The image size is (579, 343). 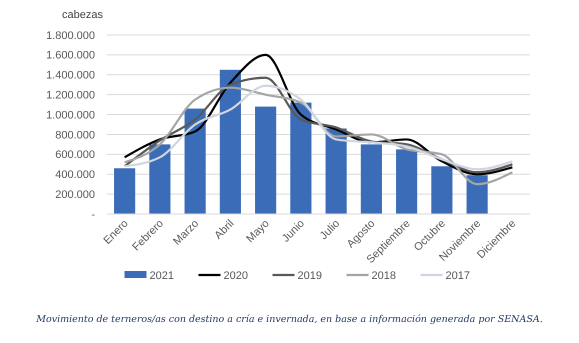 I want to click on legend-label: 2017, so click(x=458, y=276).